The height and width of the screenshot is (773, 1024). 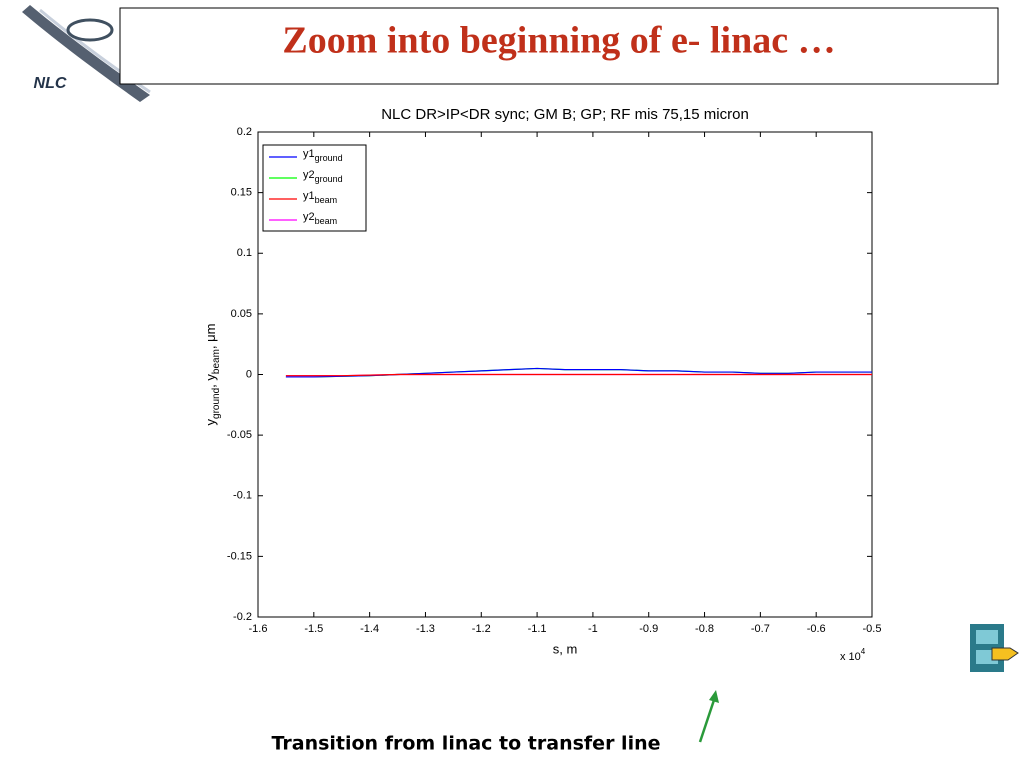 I want to click on y-axis-label-part: beam, so click(x=216, y=361).